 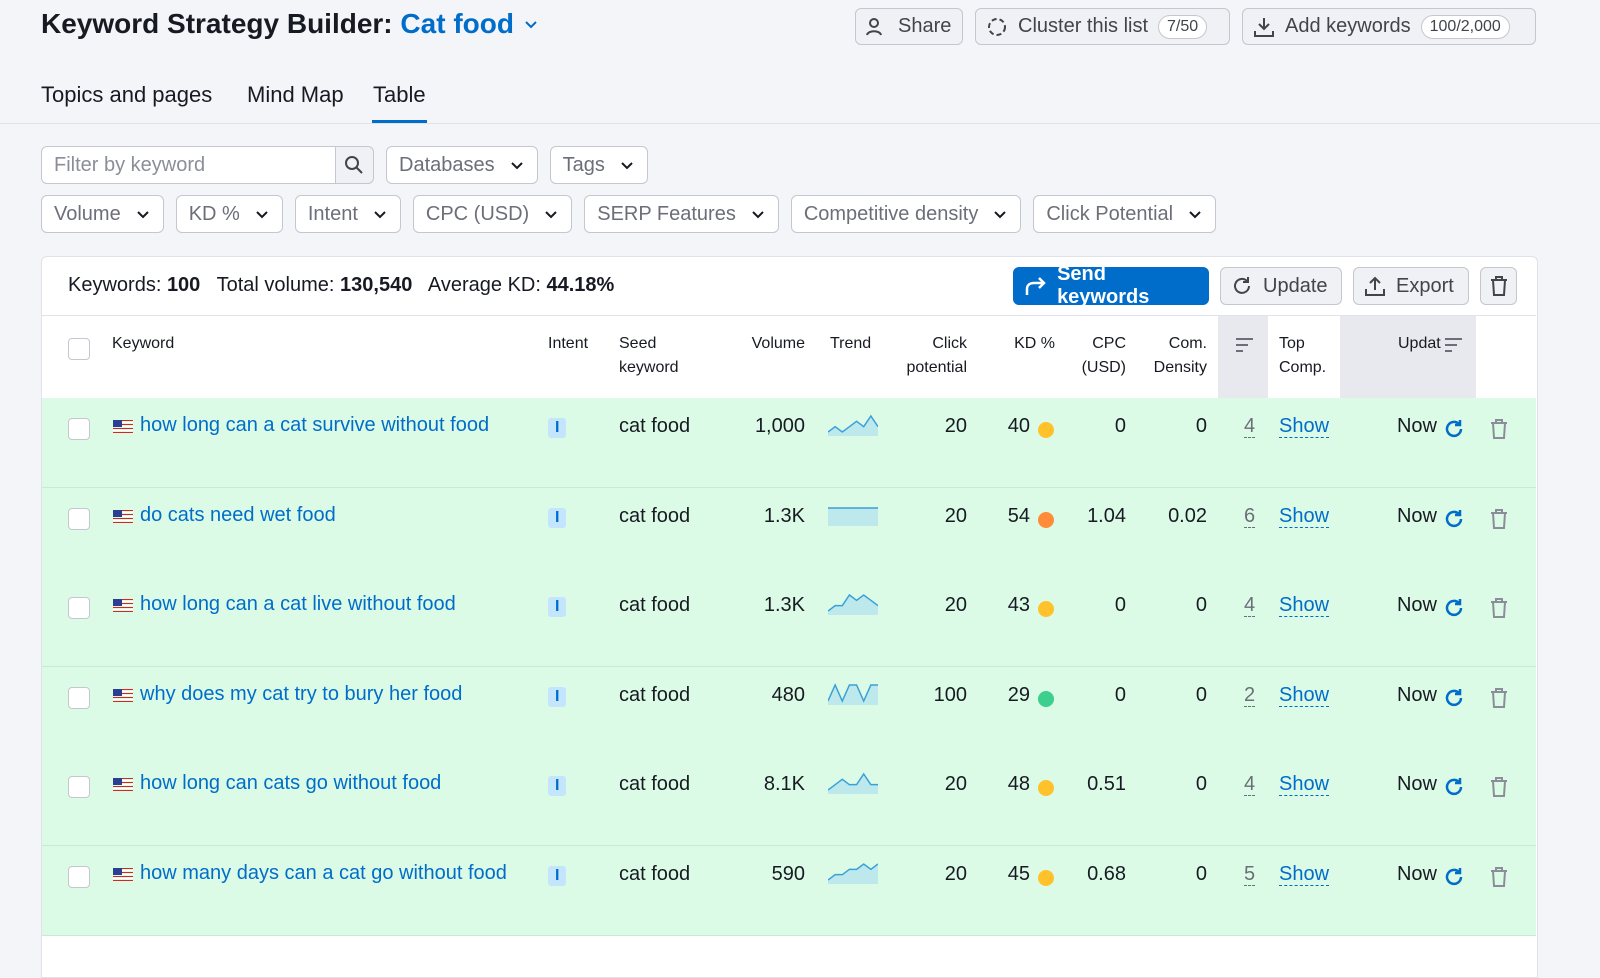 I want to click on value: 44.18%, so click(x=580, y=285).